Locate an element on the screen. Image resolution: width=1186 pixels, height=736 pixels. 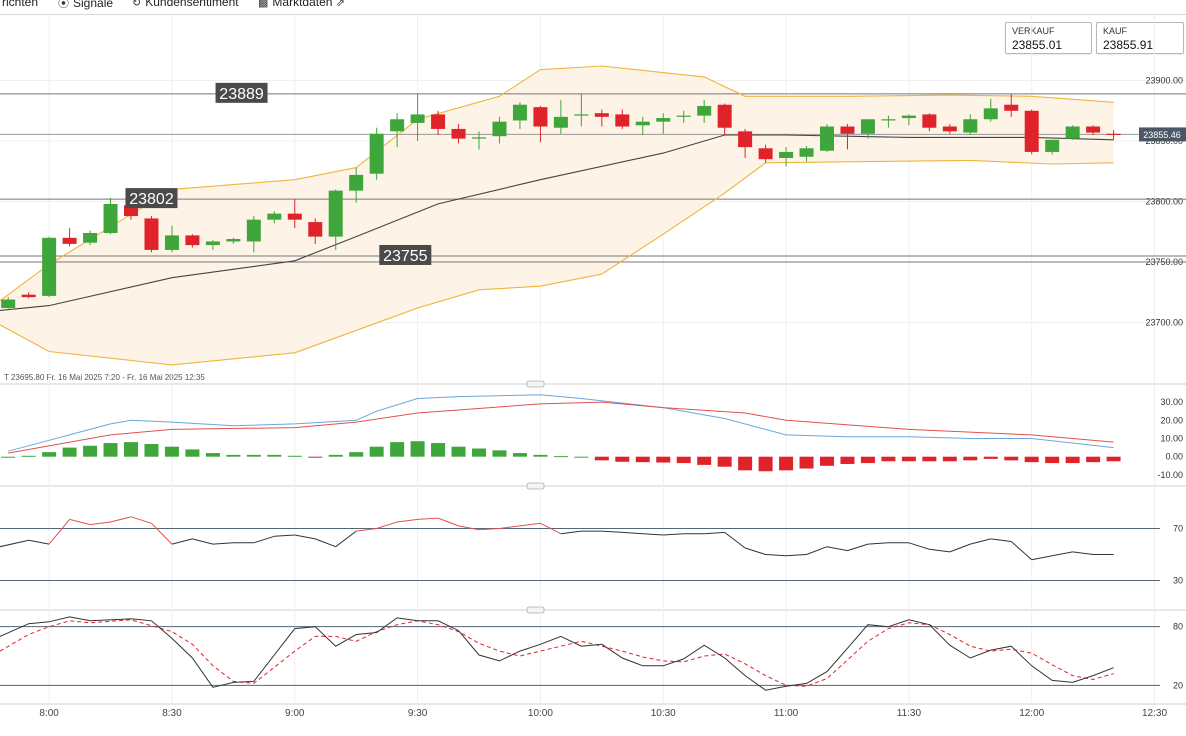
tab-nachrichten: richten is located at coordinates (20, 4).